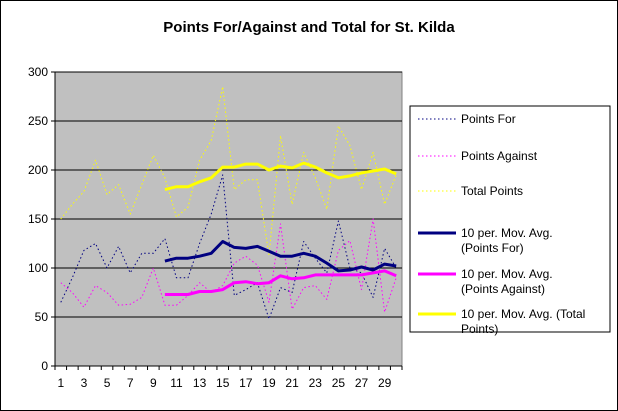  I want to click on legend-label-6: 10 per. Mov. Avg. (Total Points), so click(523, 321).